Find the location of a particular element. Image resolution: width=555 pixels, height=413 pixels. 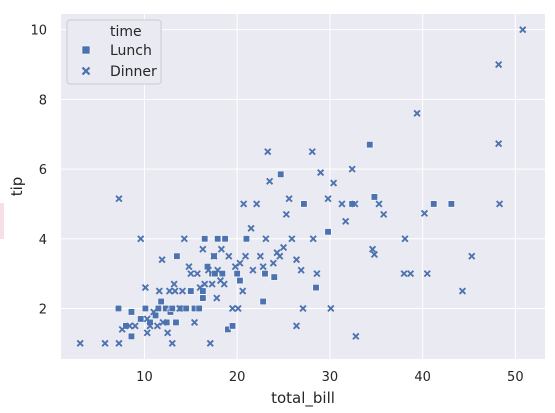

legend-dinner-marker is located at coordinates (86, 71).